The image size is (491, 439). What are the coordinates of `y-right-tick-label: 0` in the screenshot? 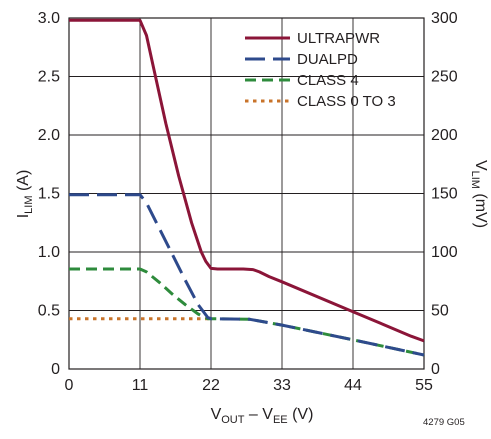 It's located at (435, 369).